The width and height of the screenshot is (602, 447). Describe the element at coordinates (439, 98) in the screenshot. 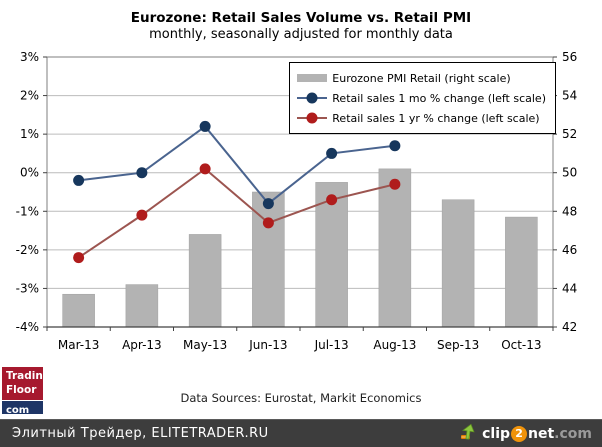

I see `legend-label: Retail sales 1 mo % change (left scale)` at that location.